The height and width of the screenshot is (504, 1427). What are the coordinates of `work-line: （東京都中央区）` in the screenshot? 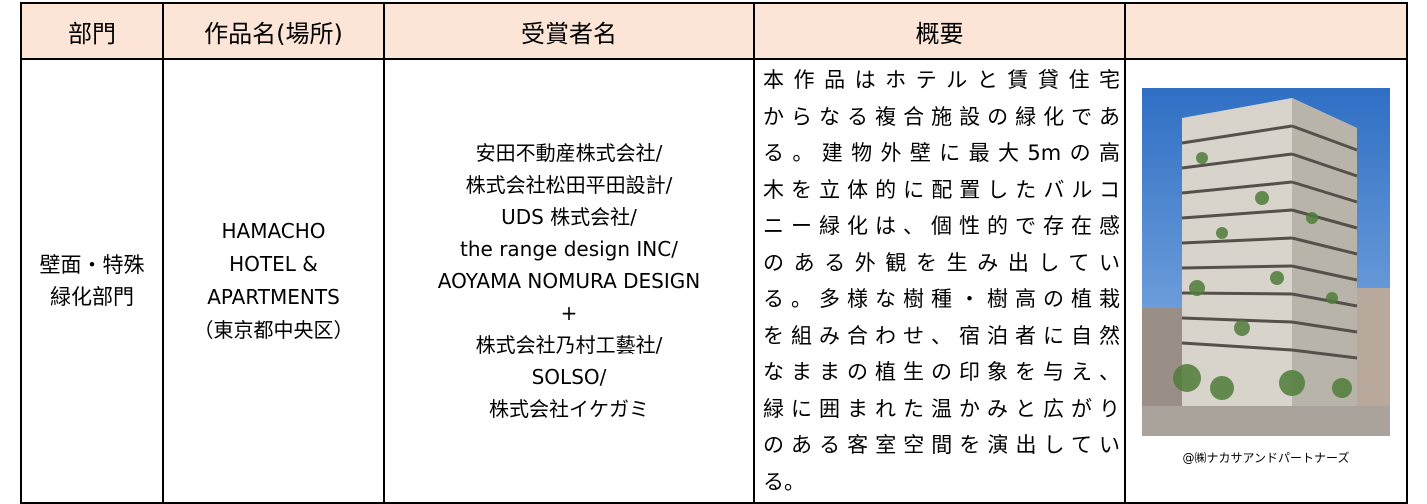 It's located at (273, 330).